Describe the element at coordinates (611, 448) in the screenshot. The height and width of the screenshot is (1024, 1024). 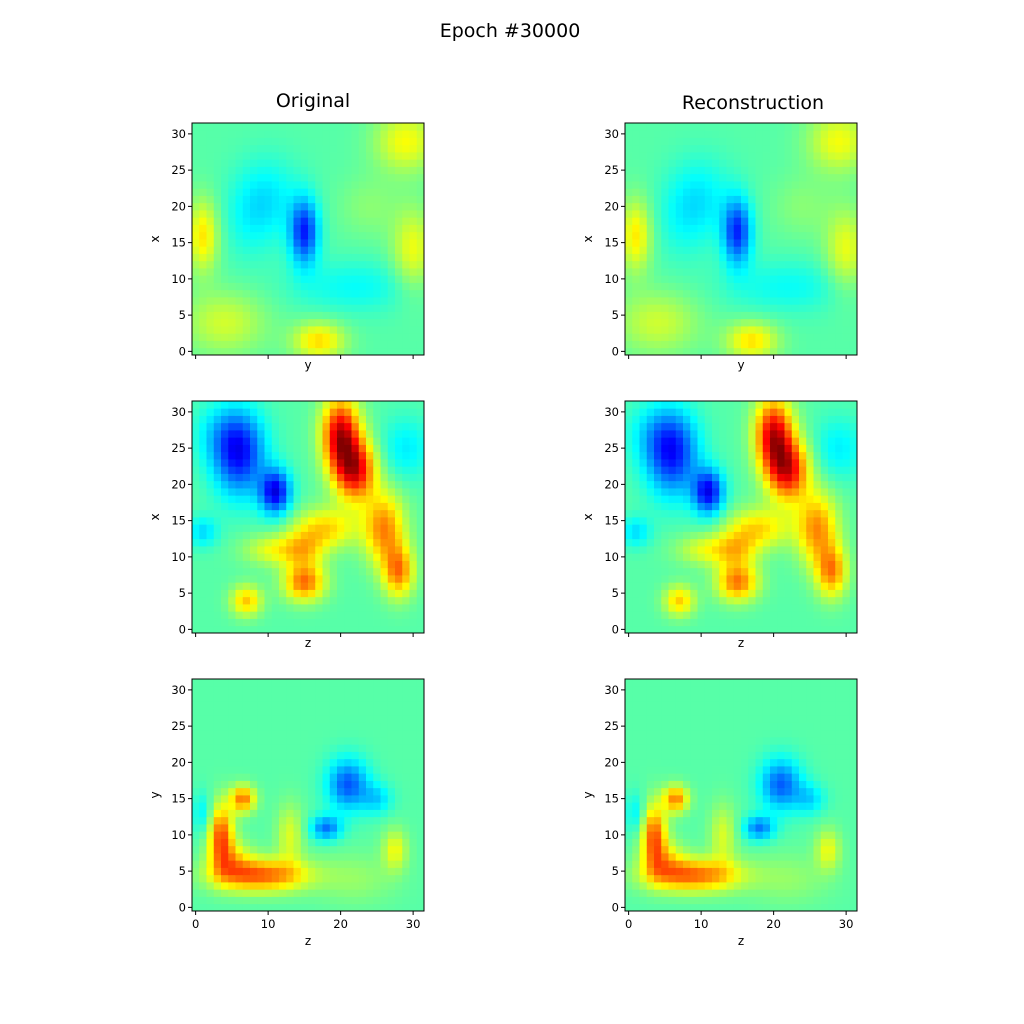
I see `y-tick-label: 25` at that location.